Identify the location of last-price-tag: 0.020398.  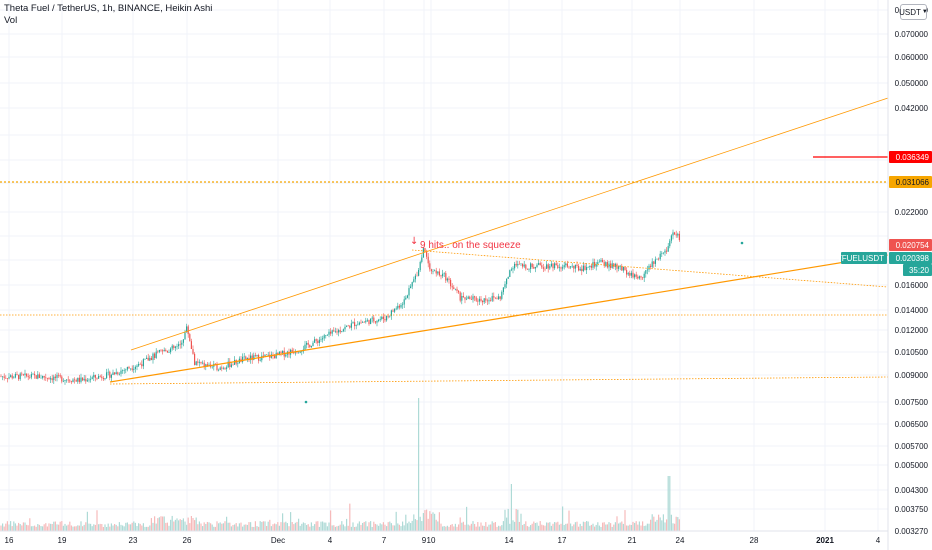
(913, 258).